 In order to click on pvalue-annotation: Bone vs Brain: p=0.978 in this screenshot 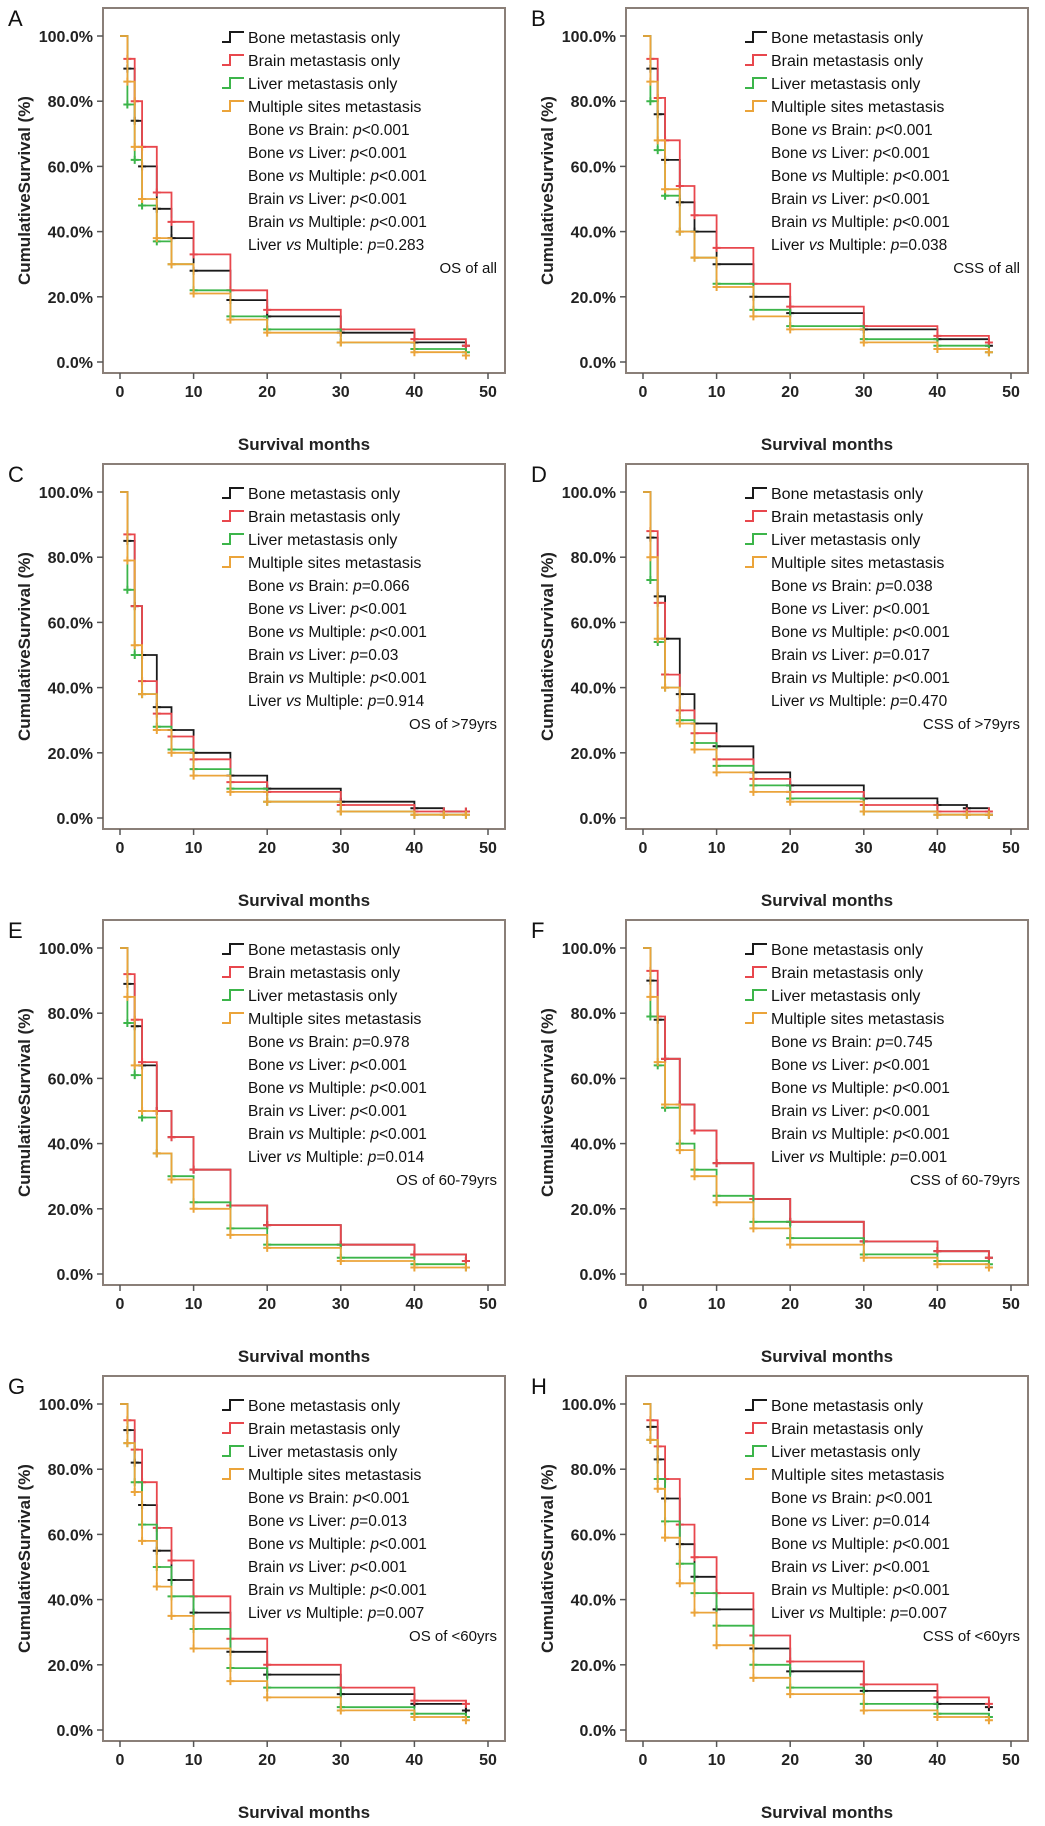, I will do `click(329, 1042)`.